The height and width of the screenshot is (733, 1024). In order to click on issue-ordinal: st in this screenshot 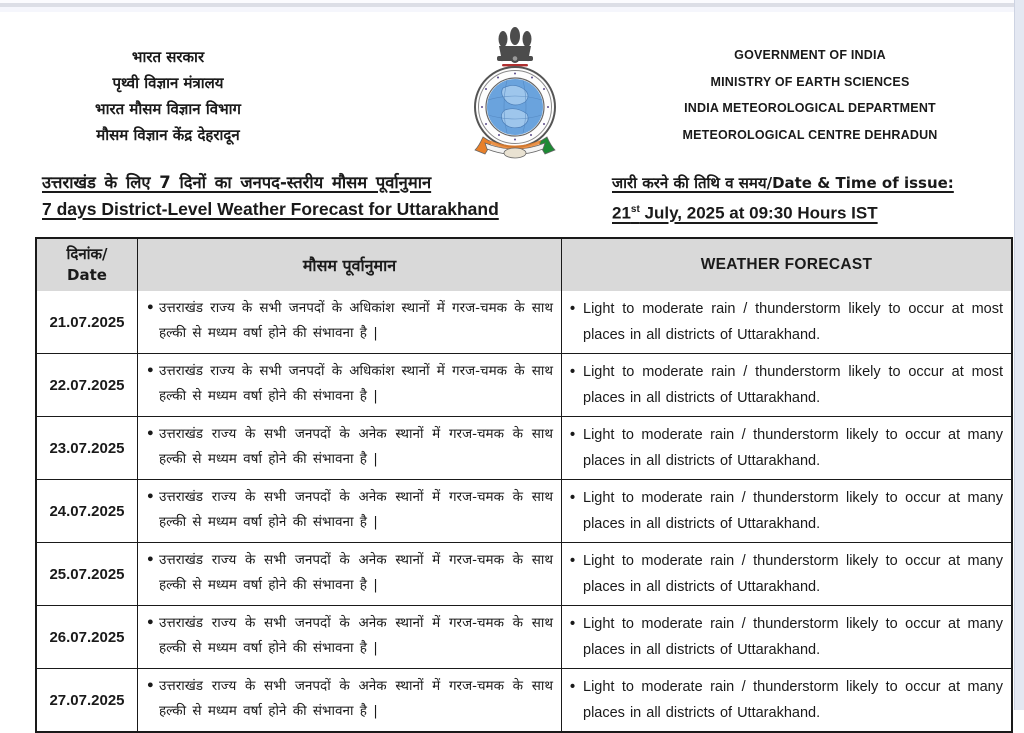, I will do `click(635, 209)`.